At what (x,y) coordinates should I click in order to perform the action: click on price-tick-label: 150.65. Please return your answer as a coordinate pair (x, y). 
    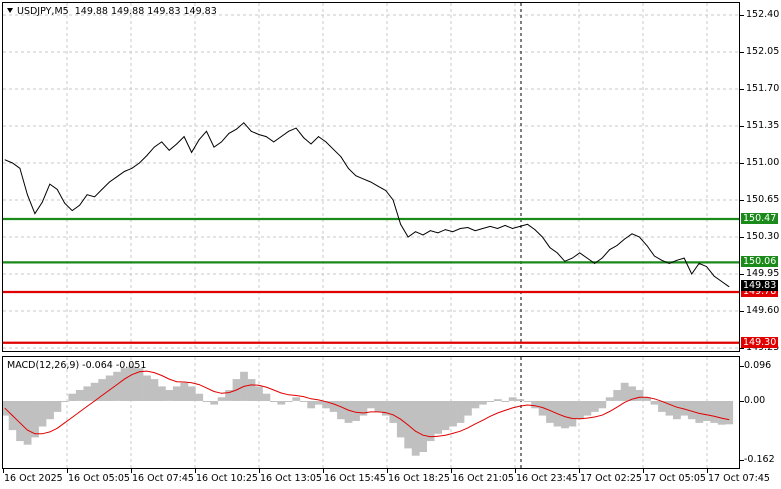
    Looking at the image, I should click on (763, 199).